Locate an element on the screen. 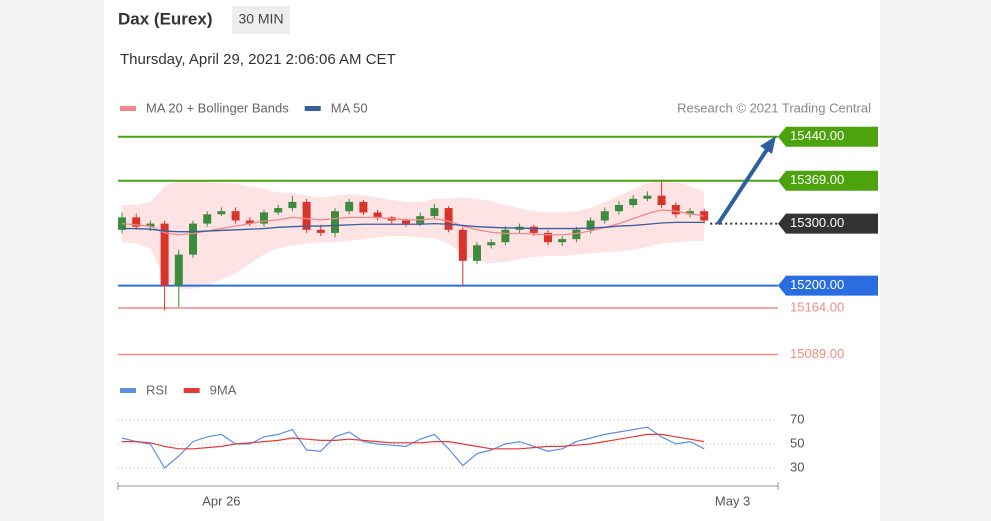  y-tick-label: 70 is located at coordinates (797, 418).